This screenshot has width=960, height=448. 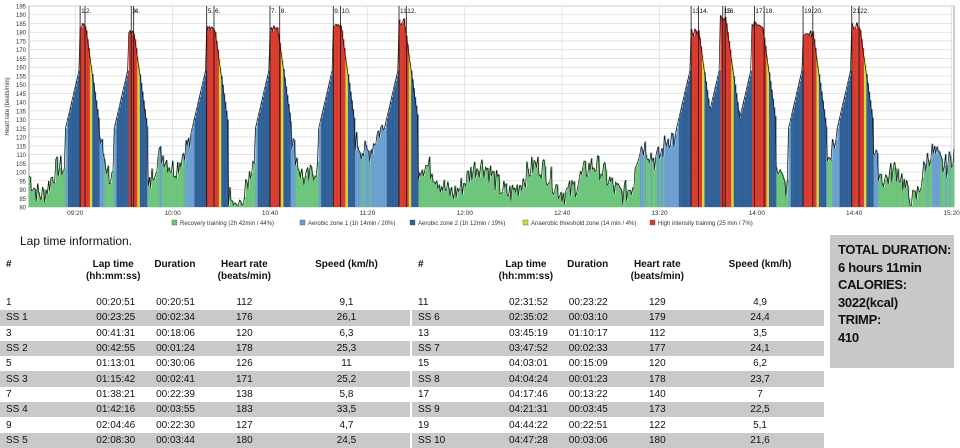 What do you see at coordinates (21, 42) in the screenshot?
I see `y-tick-label: 175` at bounding box center [21, 42].